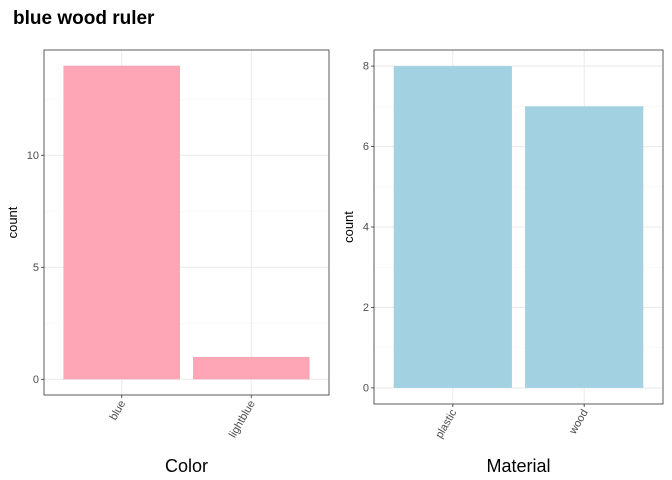 The height and width of the screenshot is (480, 672). I want to click on chart-title: blue wood ruler, so click(84, 18).